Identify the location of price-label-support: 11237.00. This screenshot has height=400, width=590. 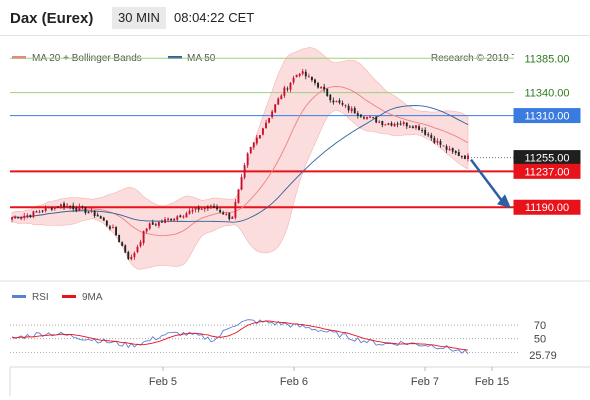
(546, 172).